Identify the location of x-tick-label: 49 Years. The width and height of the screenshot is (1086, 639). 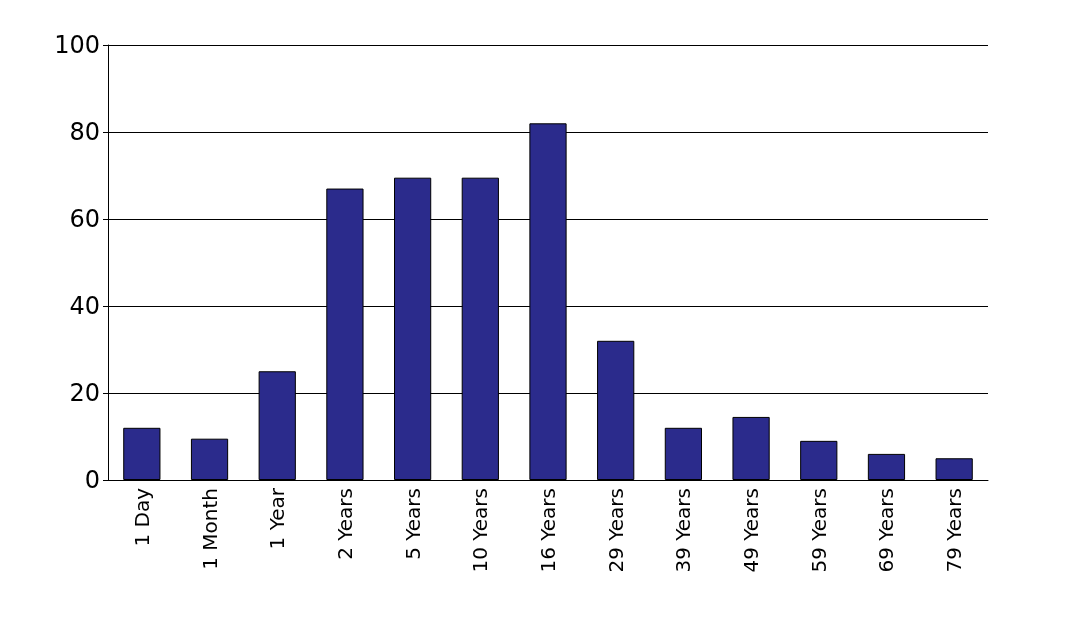
(751, 530).